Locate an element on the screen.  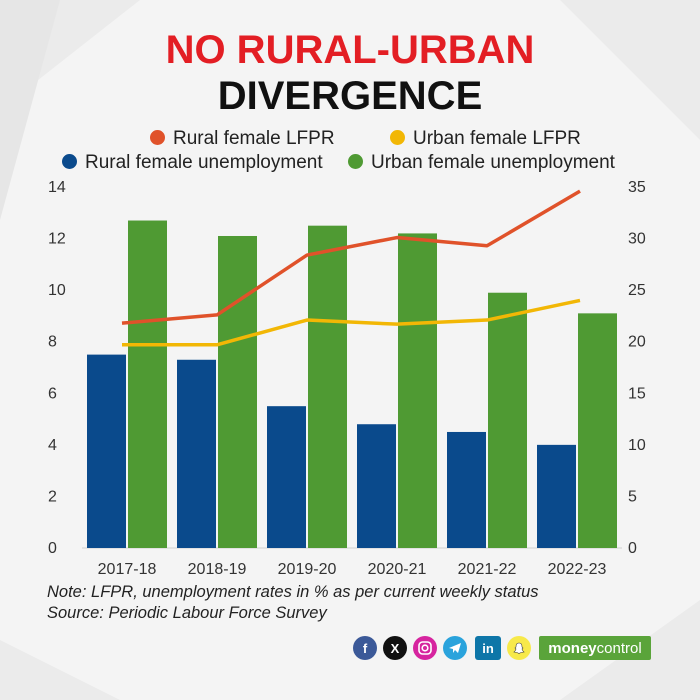
legend-swatch-rural-unemployment is located at coordinates (69, 161).